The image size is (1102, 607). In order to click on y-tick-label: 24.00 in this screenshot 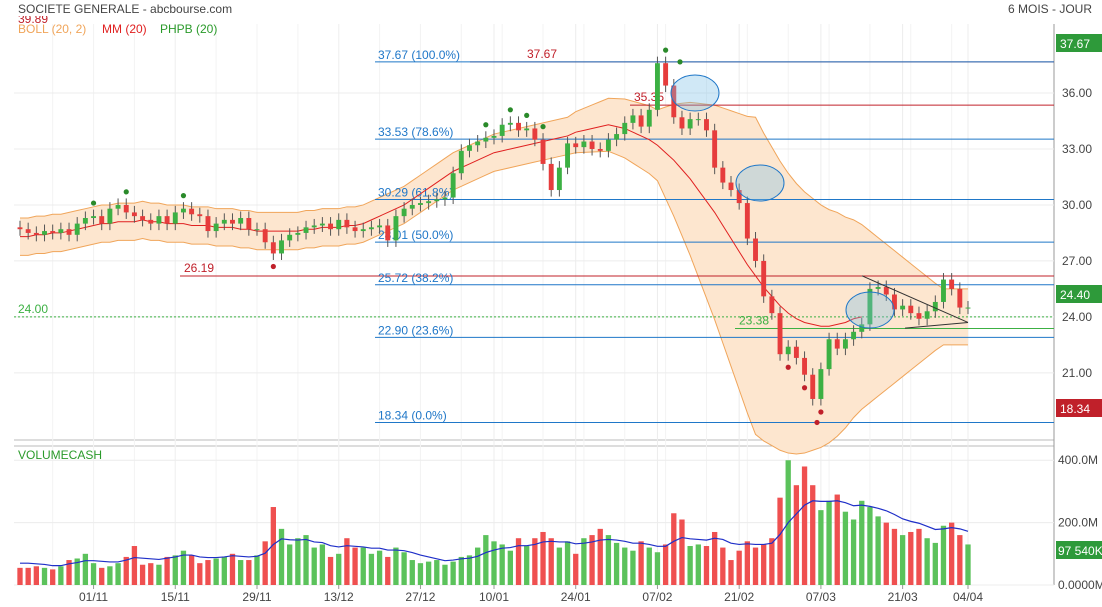, I will do `click(1077, 317)`.